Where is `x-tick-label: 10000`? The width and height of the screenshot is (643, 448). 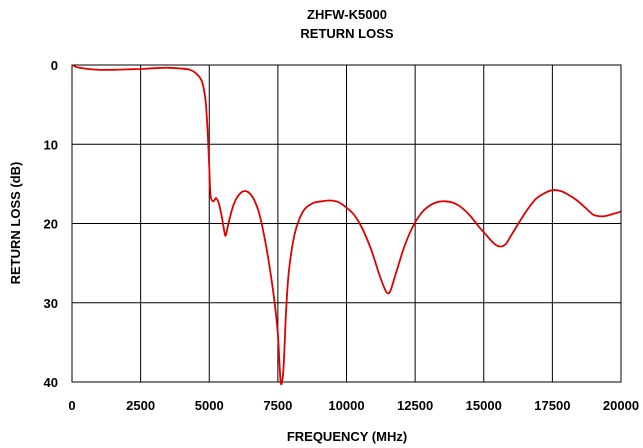 x-tick-label: 10000 is located at coordinates (346, 405).